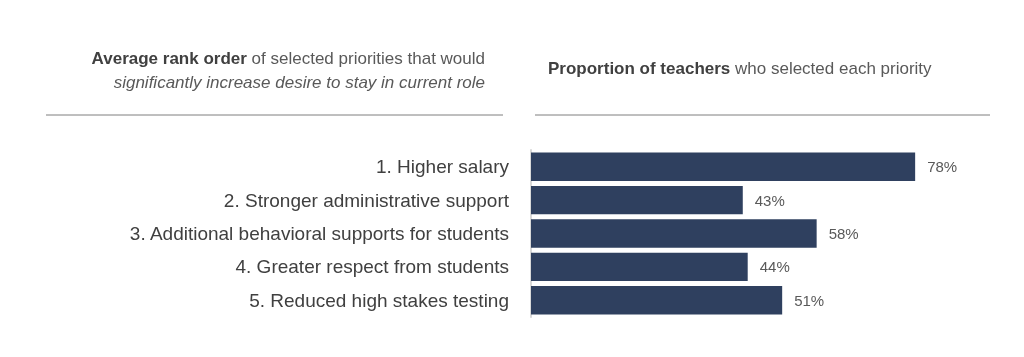 Image resolution: width=1024 pixels, height=357 pixels. I want to click on data-label: 78%, so click(942, 167).